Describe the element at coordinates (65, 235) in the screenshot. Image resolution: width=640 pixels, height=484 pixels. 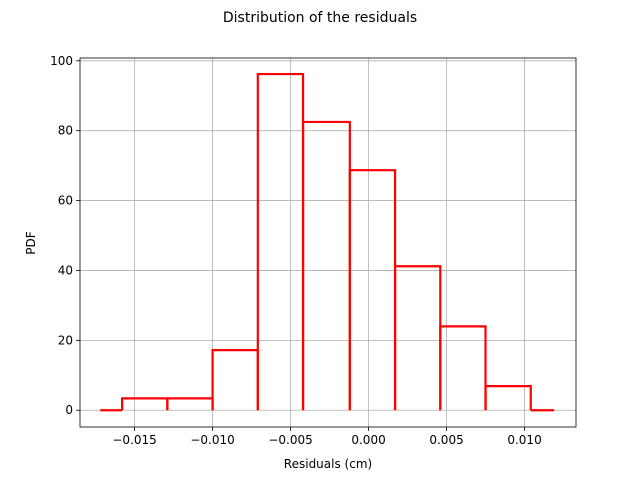
I see `y-axis-ticks: 0 20 40 60 80 100` at that location.